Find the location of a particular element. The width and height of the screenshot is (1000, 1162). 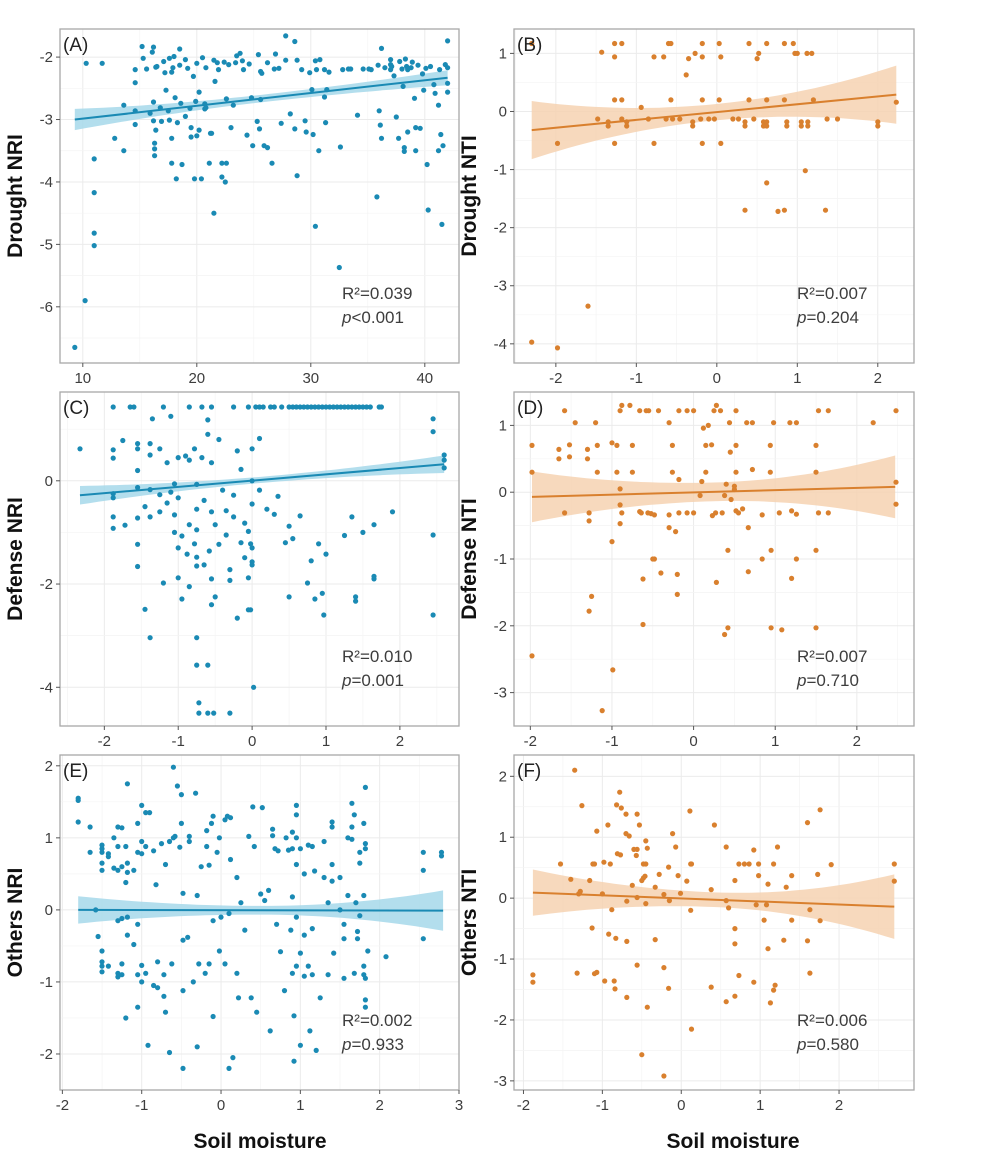

y-tick-label: -2 is located at coordinates (500, 228).